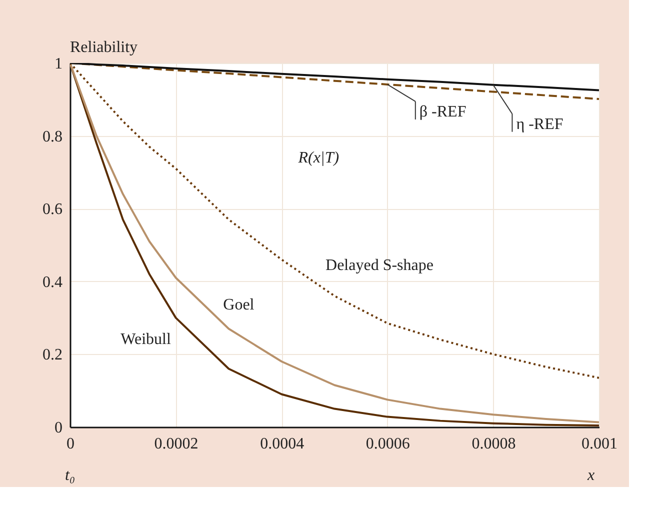  I want to click on x-tick-label: 0.001, so click(600, 444).